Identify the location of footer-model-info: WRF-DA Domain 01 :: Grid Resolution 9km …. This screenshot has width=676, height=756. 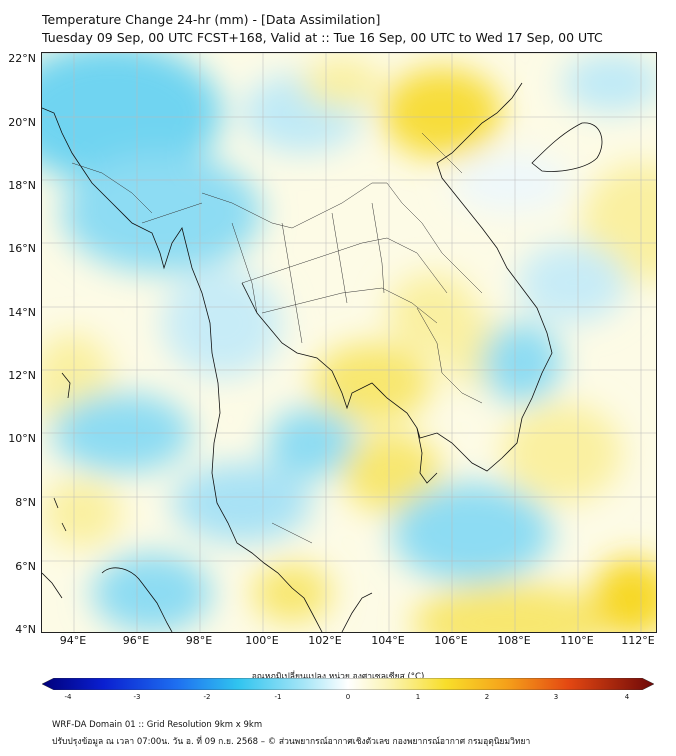
(157, 725).